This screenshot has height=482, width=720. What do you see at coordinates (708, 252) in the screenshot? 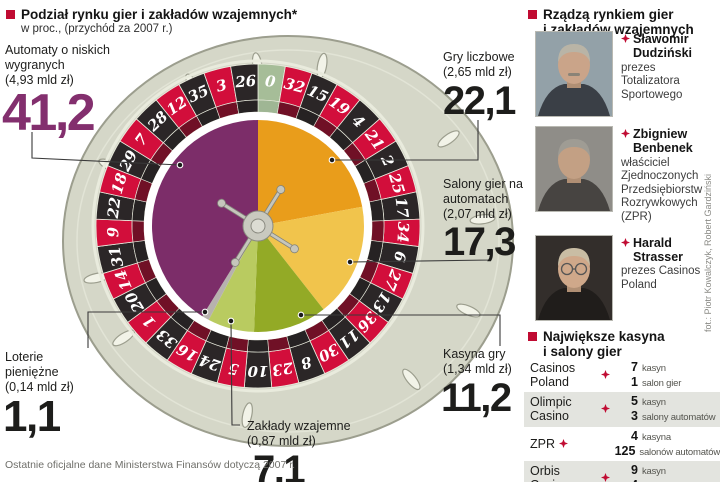
I see `photo-credit: fot.: Piotr Kowalczyk, Robert Gardziński` at bounding box center [708, 252].